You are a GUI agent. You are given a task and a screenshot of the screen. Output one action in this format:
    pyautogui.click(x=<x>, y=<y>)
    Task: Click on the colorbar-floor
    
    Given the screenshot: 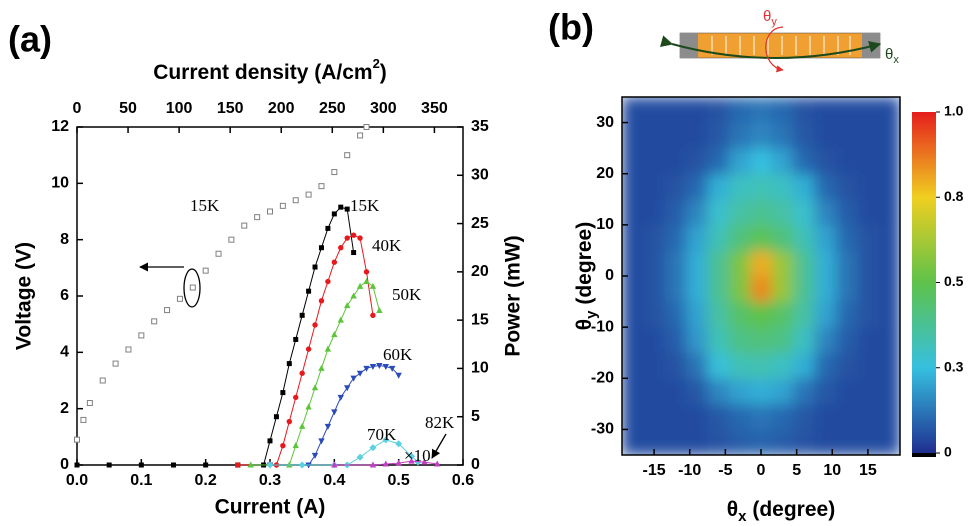 What is the action you would take?
    pyautogui.click(x=924, y=455)
    